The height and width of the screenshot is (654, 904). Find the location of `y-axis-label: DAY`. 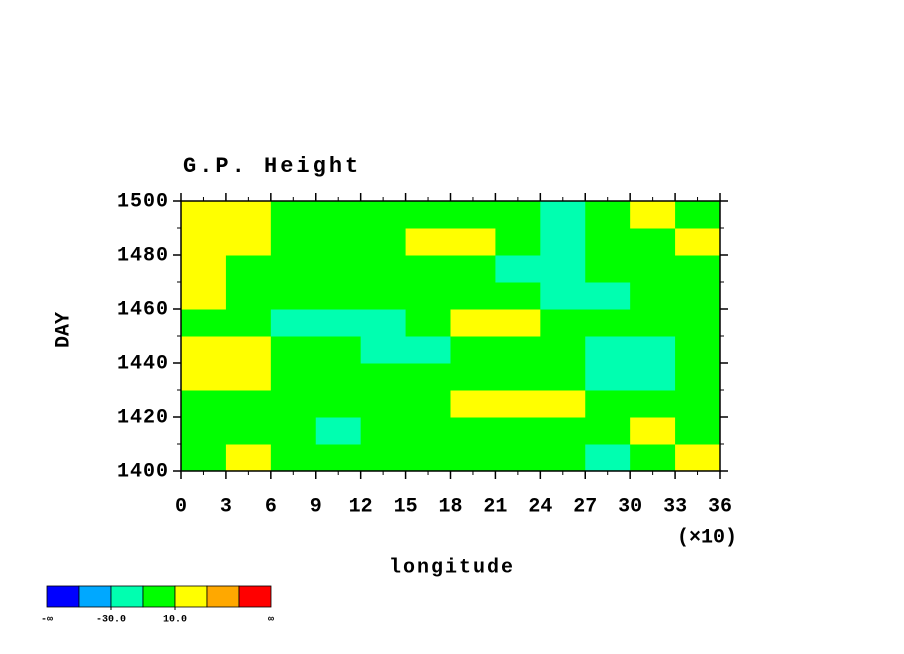

y-axis-label: DAY is located at coordinates (63, 330).